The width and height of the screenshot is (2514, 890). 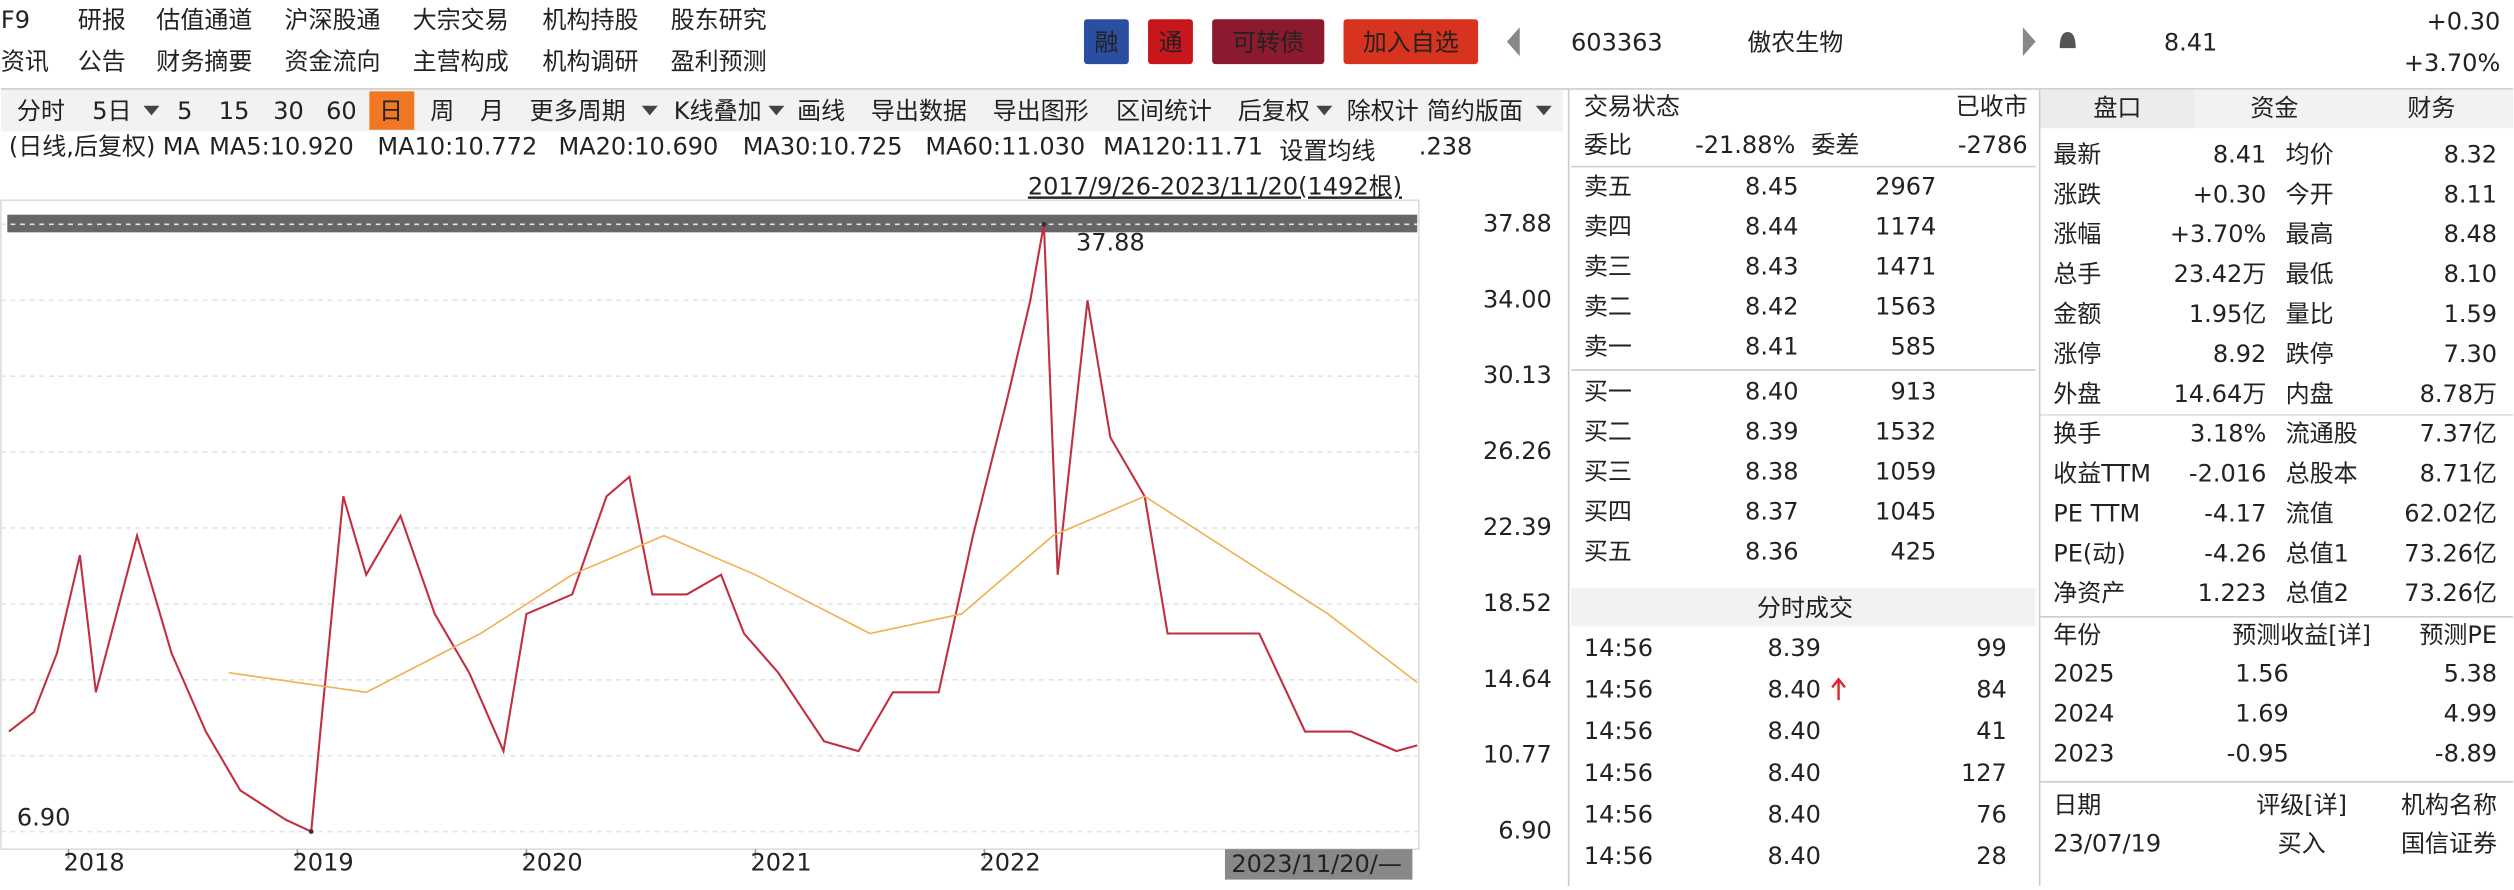 I want to click on menu-item: 机构持股, so click(x=590, y=20).